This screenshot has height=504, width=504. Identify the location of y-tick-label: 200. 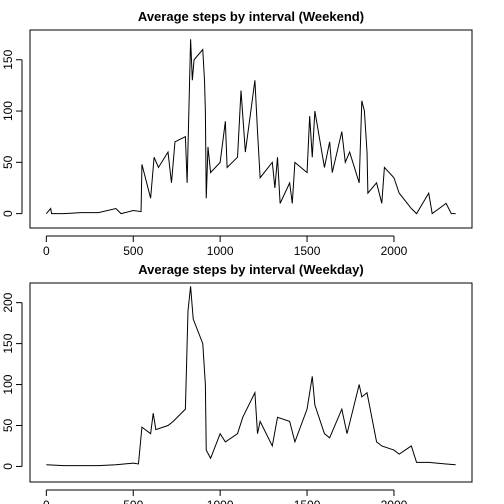
(8, 302).